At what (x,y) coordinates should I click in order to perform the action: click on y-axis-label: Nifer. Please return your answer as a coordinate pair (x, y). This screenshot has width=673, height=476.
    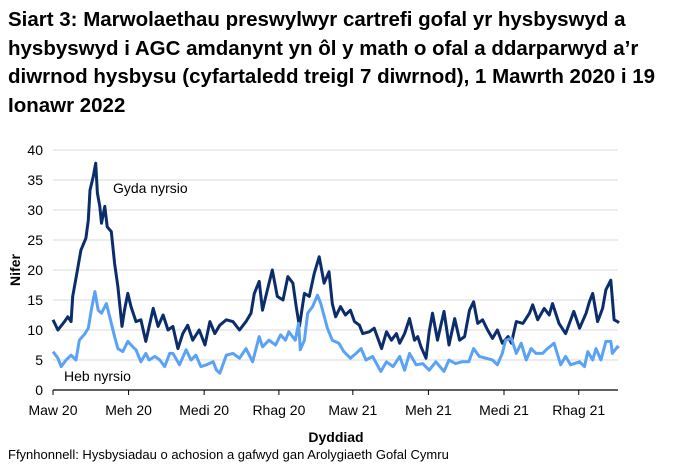
    Looking at the image, I should click on (15, 270).